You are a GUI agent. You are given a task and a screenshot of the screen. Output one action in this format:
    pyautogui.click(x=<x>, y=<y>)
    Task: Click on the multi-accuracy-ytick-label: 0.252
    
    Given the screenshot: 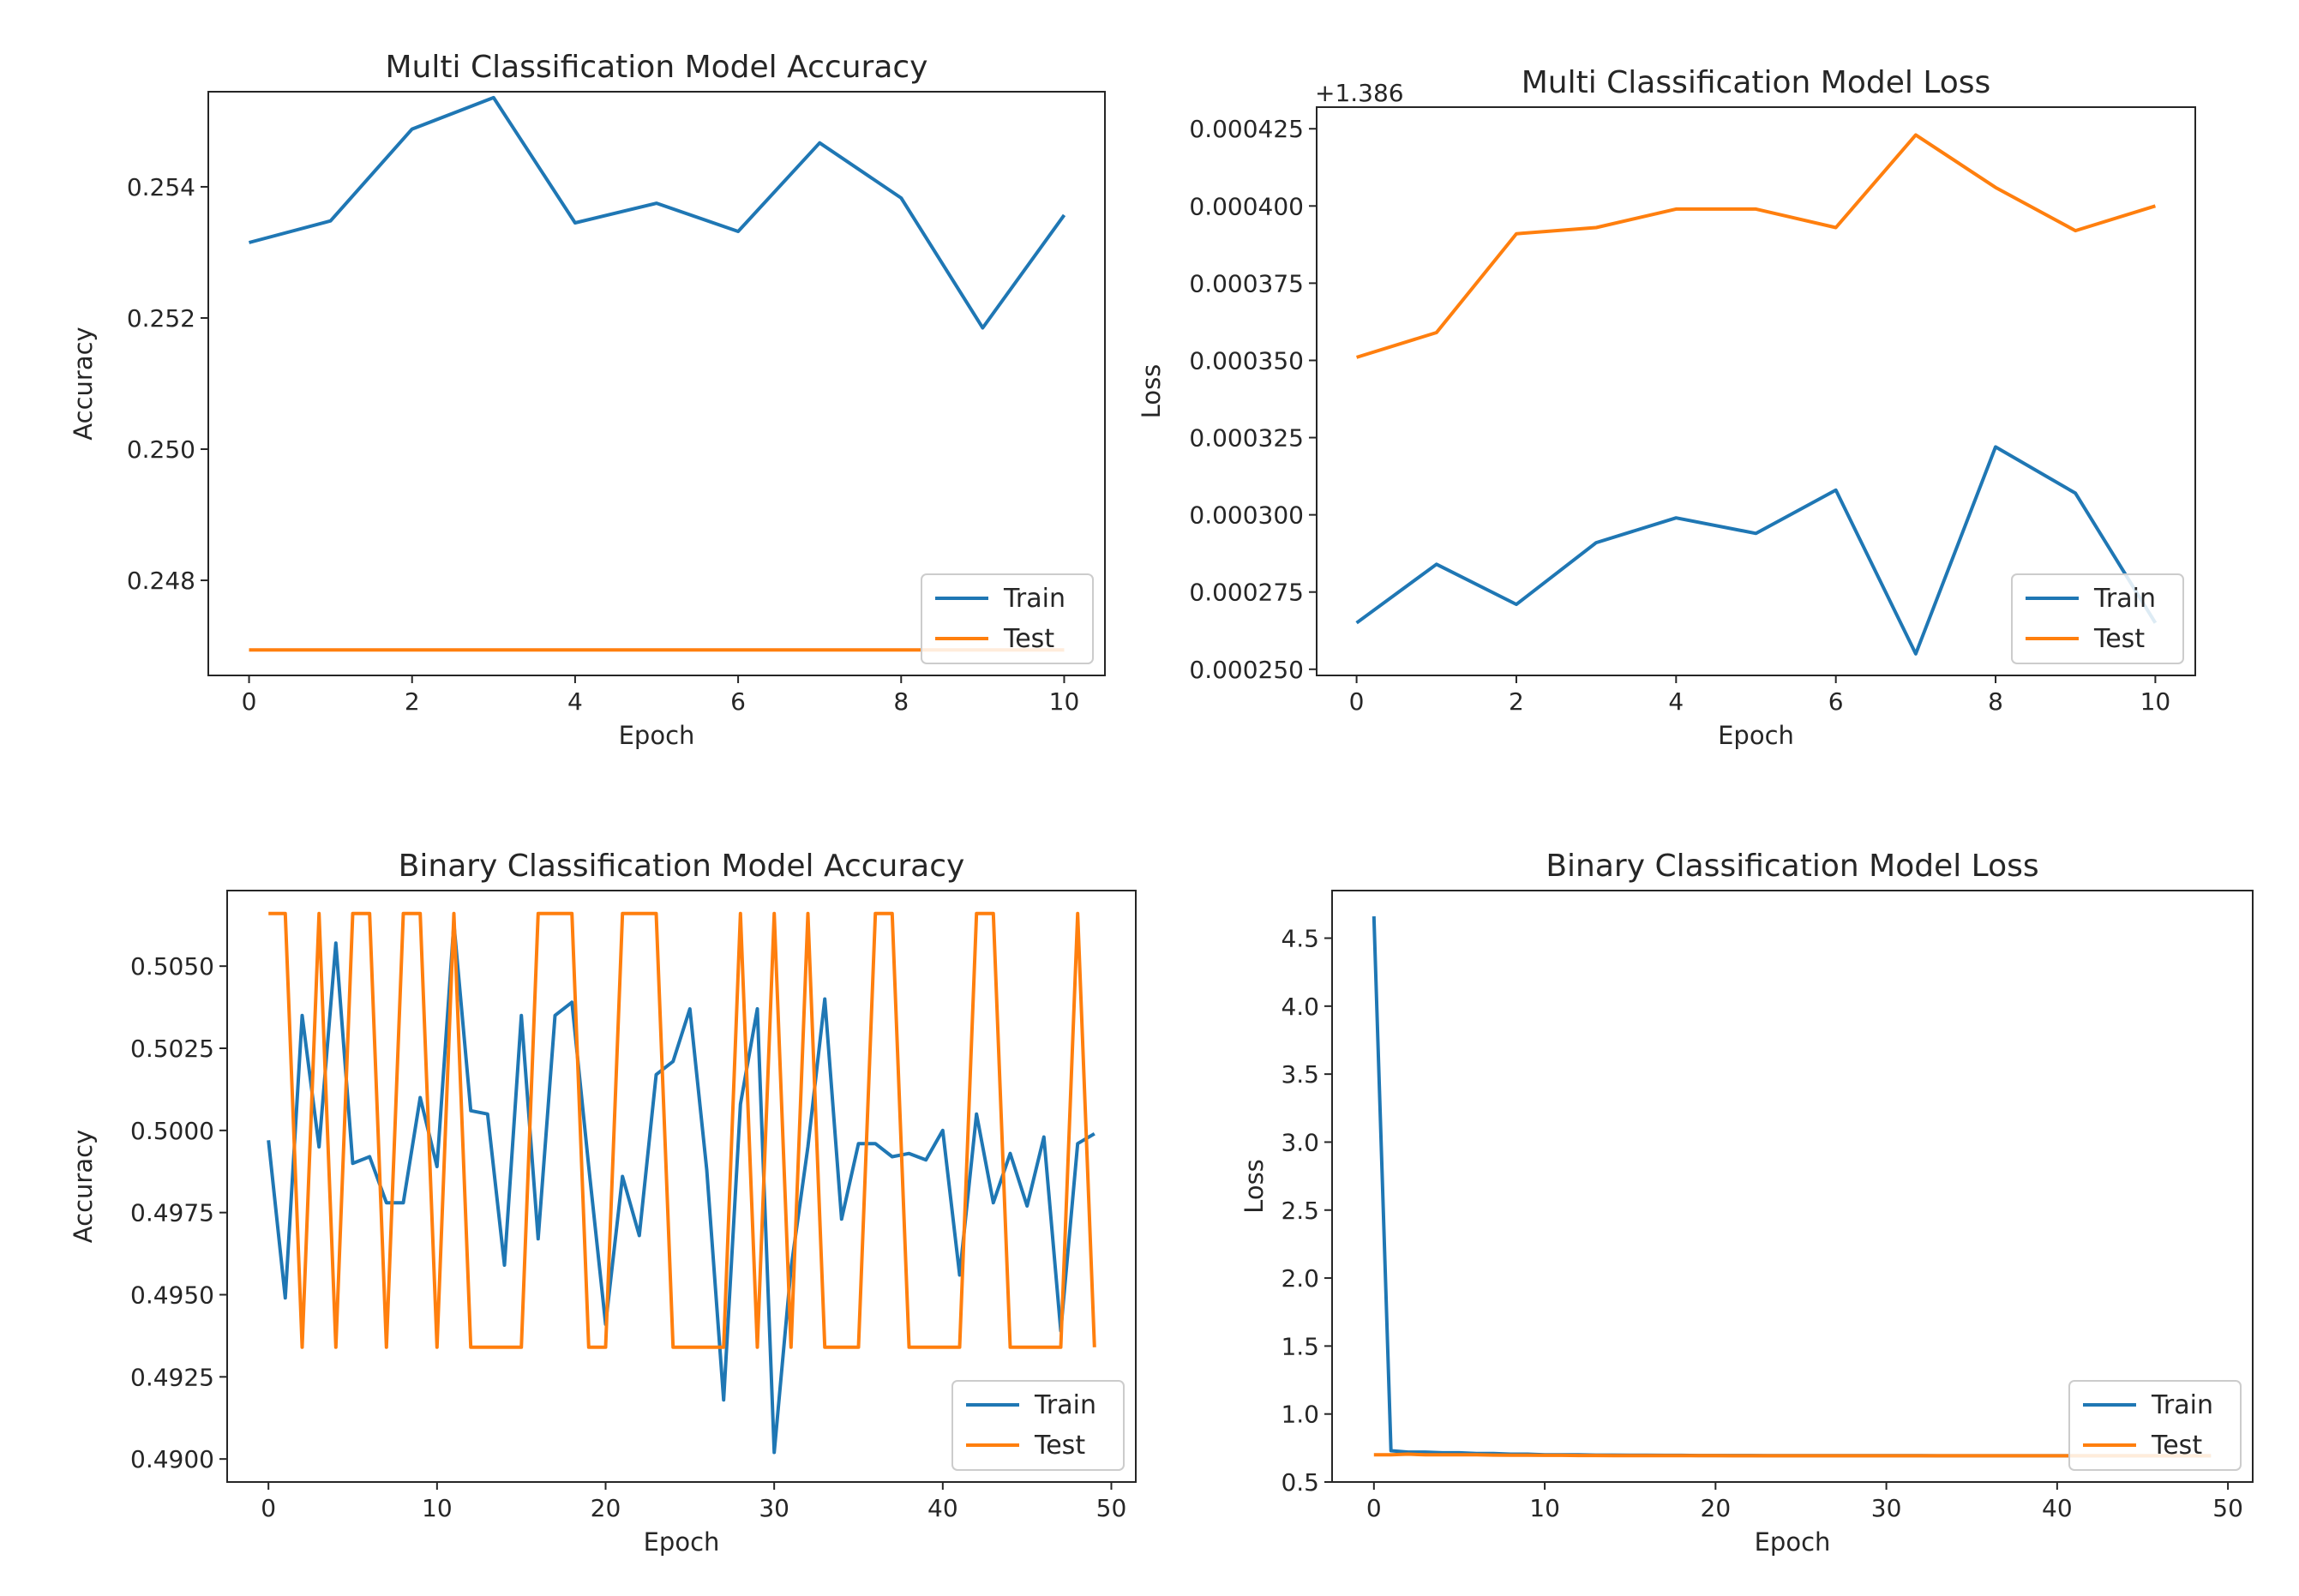 What is the action you would take?
    pyautogui.click(x=161, y=318)
    